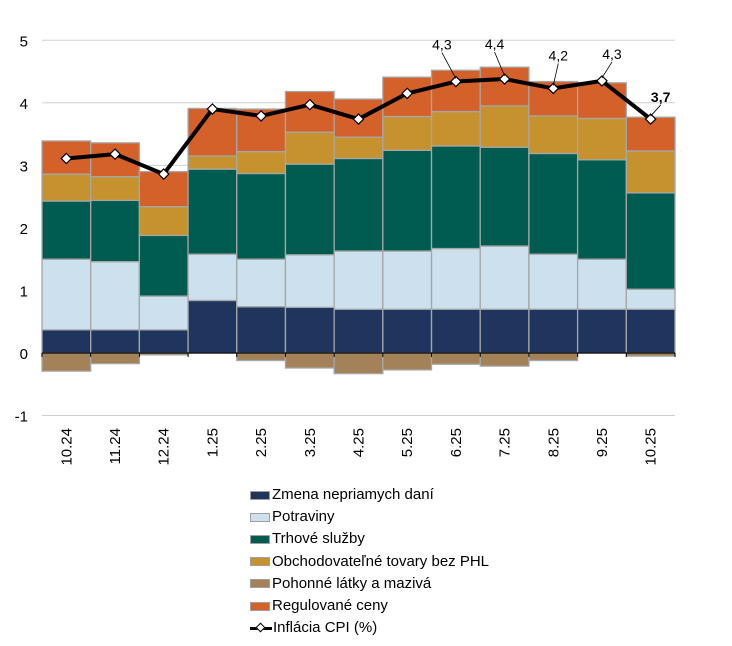  Describe the element at coordinates (24, 291) in the screenshot. I see `y-tick-label: 1` at that location.